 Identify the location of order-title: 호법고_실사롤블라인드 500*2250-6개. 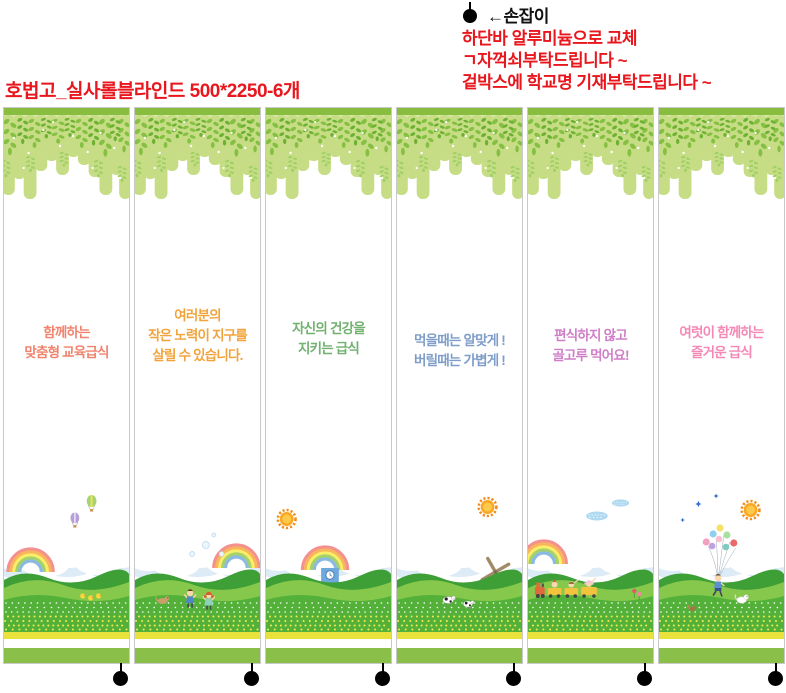
(152, 91).